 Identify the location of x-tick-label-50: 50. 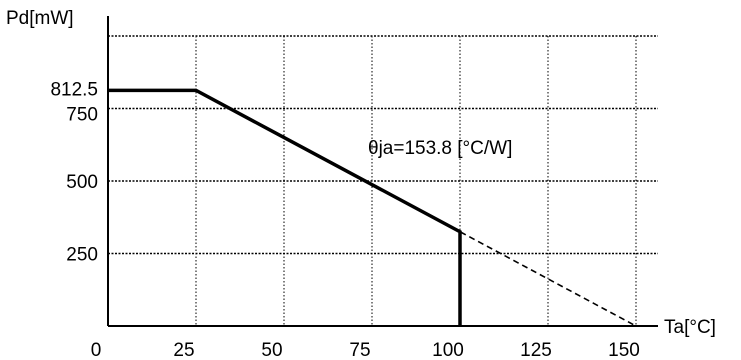
(271, 350).